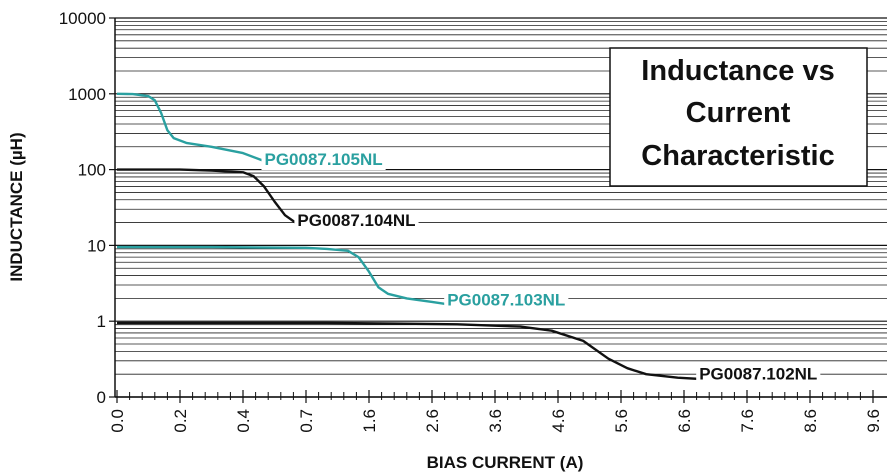  I want to click on x-axis-ticks: 0.0 0.2 0.4 0.7 1.6 2.6 3.6 4.6 5.6 6.6 7.6 8.6 9.6, so click(495, 411).